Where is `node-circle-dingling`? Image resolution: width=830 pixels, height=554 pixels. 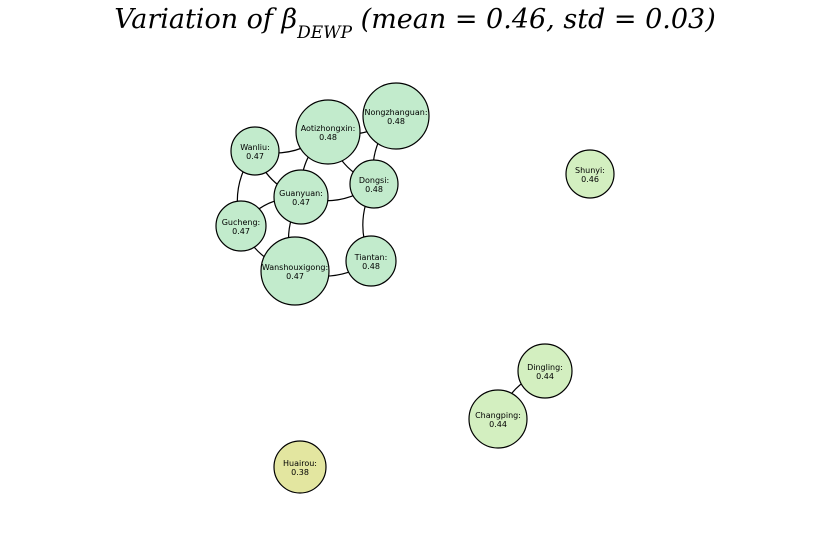 node-circle-dingling is located at coordinates (545, 371).